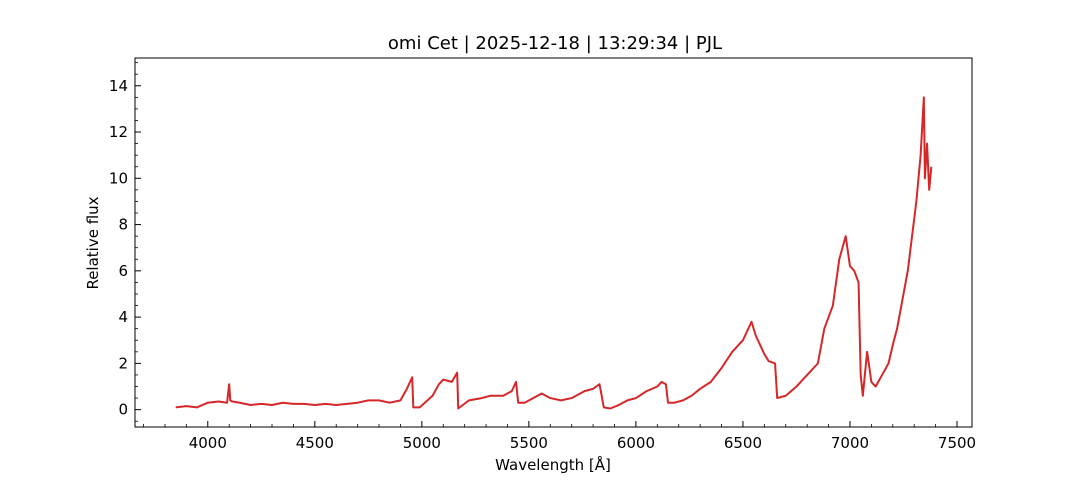 The image size is (1080, 480). Describe the element at coordinates (529, 443) in the screenshot. I see `x-tick-label: 5500` at that location.